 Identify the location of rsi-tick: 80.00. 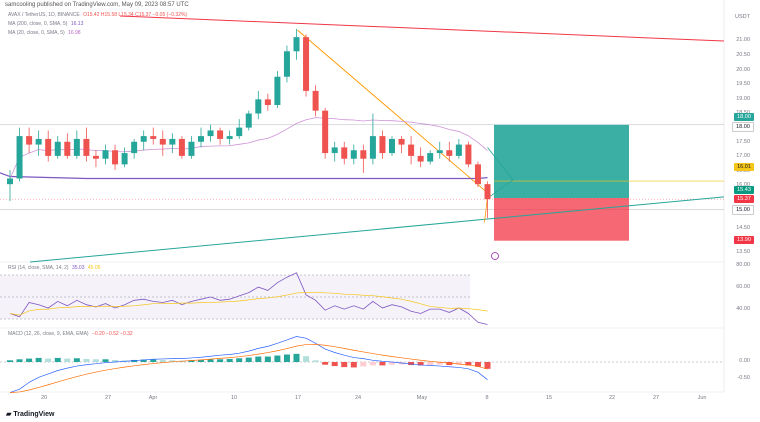
(743, 265).